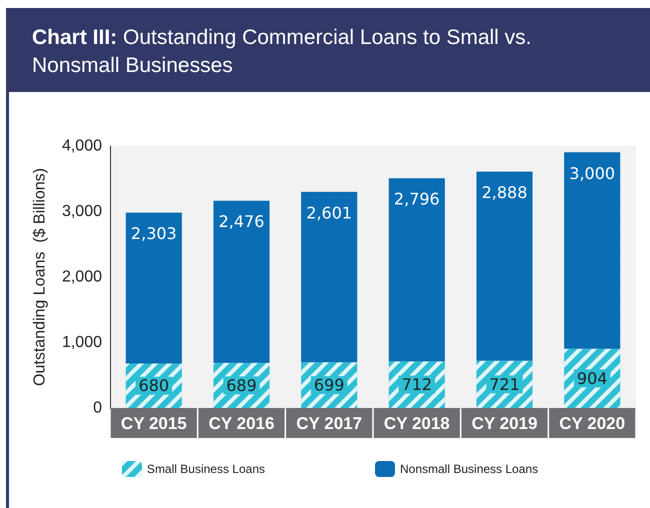 Image resolution: width=650 pixels, height=508 pixels. What do you see at coordinates (82, 211) in the screenshot?
I see `y-tick-label: 3,000` at bounding box center [82, 211].